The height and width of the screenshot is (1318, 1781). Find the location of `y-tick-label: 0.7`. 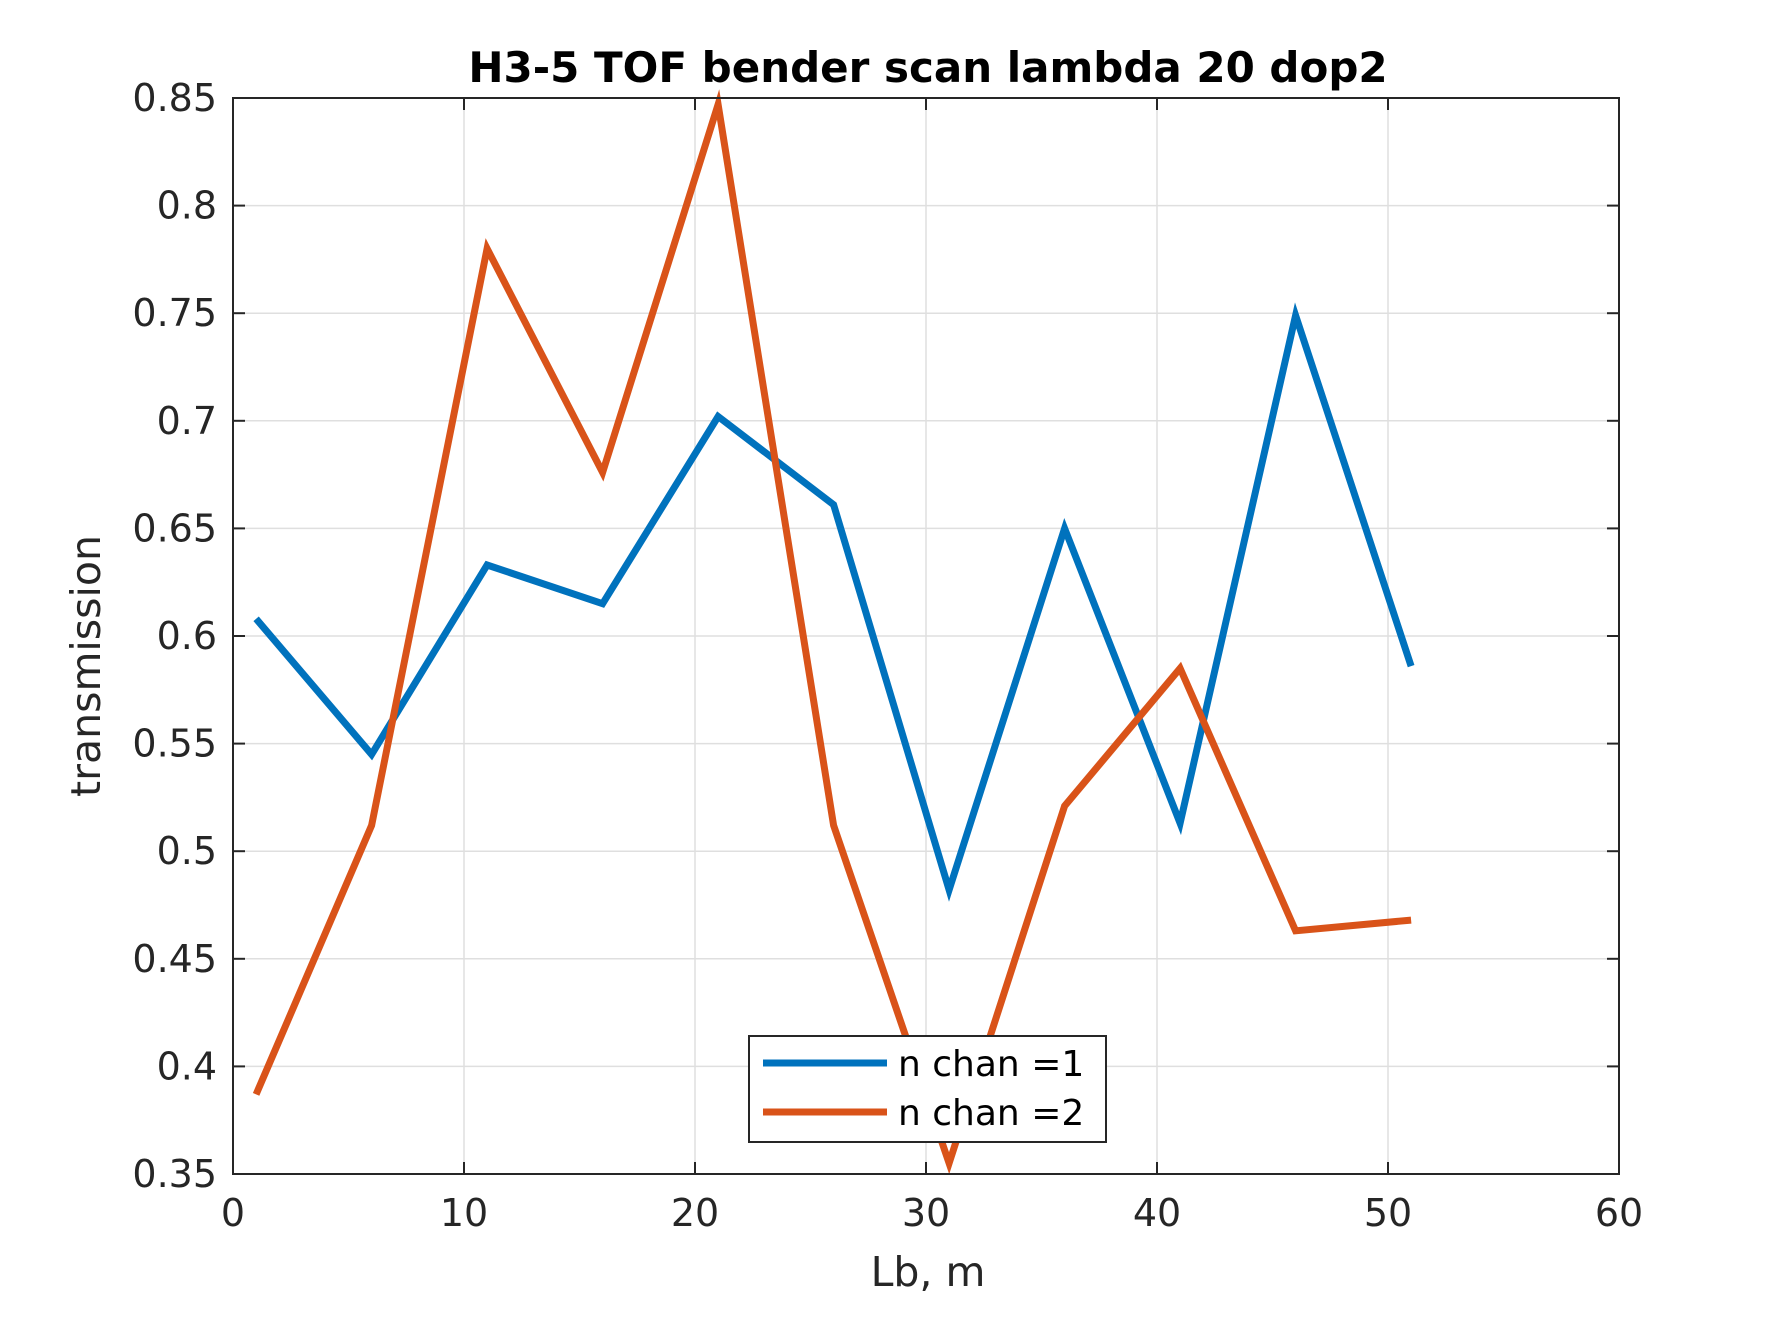

y-tick-label: 0.7 is located at coordinates (187, 421).